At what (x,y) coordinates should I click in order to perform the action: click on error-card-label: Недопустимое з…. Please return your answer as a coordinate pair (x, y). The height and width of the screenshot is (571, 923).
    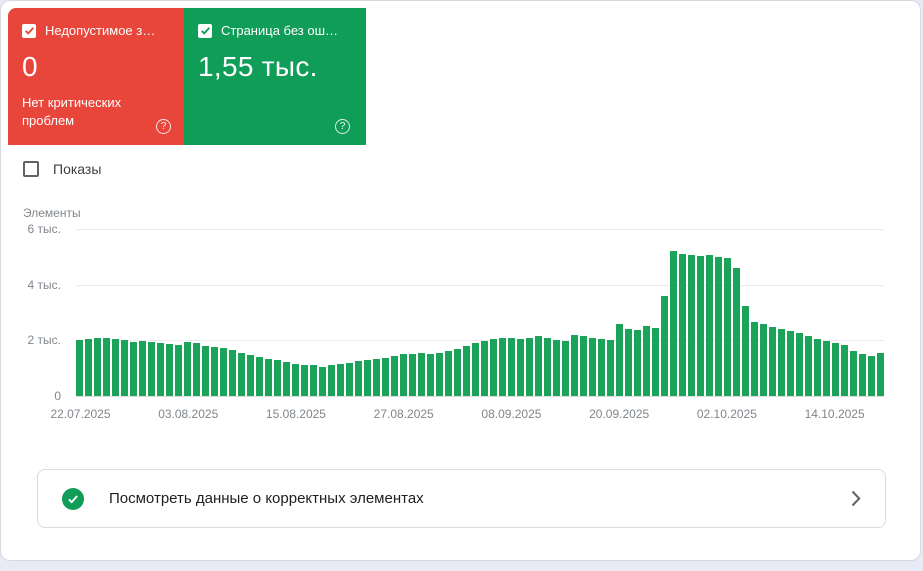
    Looking at the image, I should click on (100, 30).